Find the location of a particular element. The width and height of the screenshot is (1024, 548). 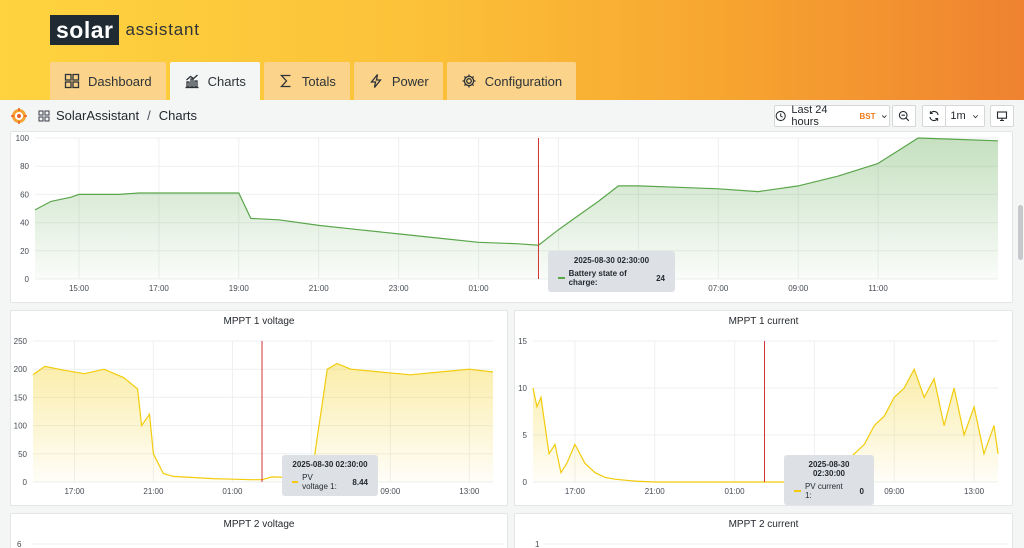

tab-configuration: Configuration is located at coordinates (511, 81).